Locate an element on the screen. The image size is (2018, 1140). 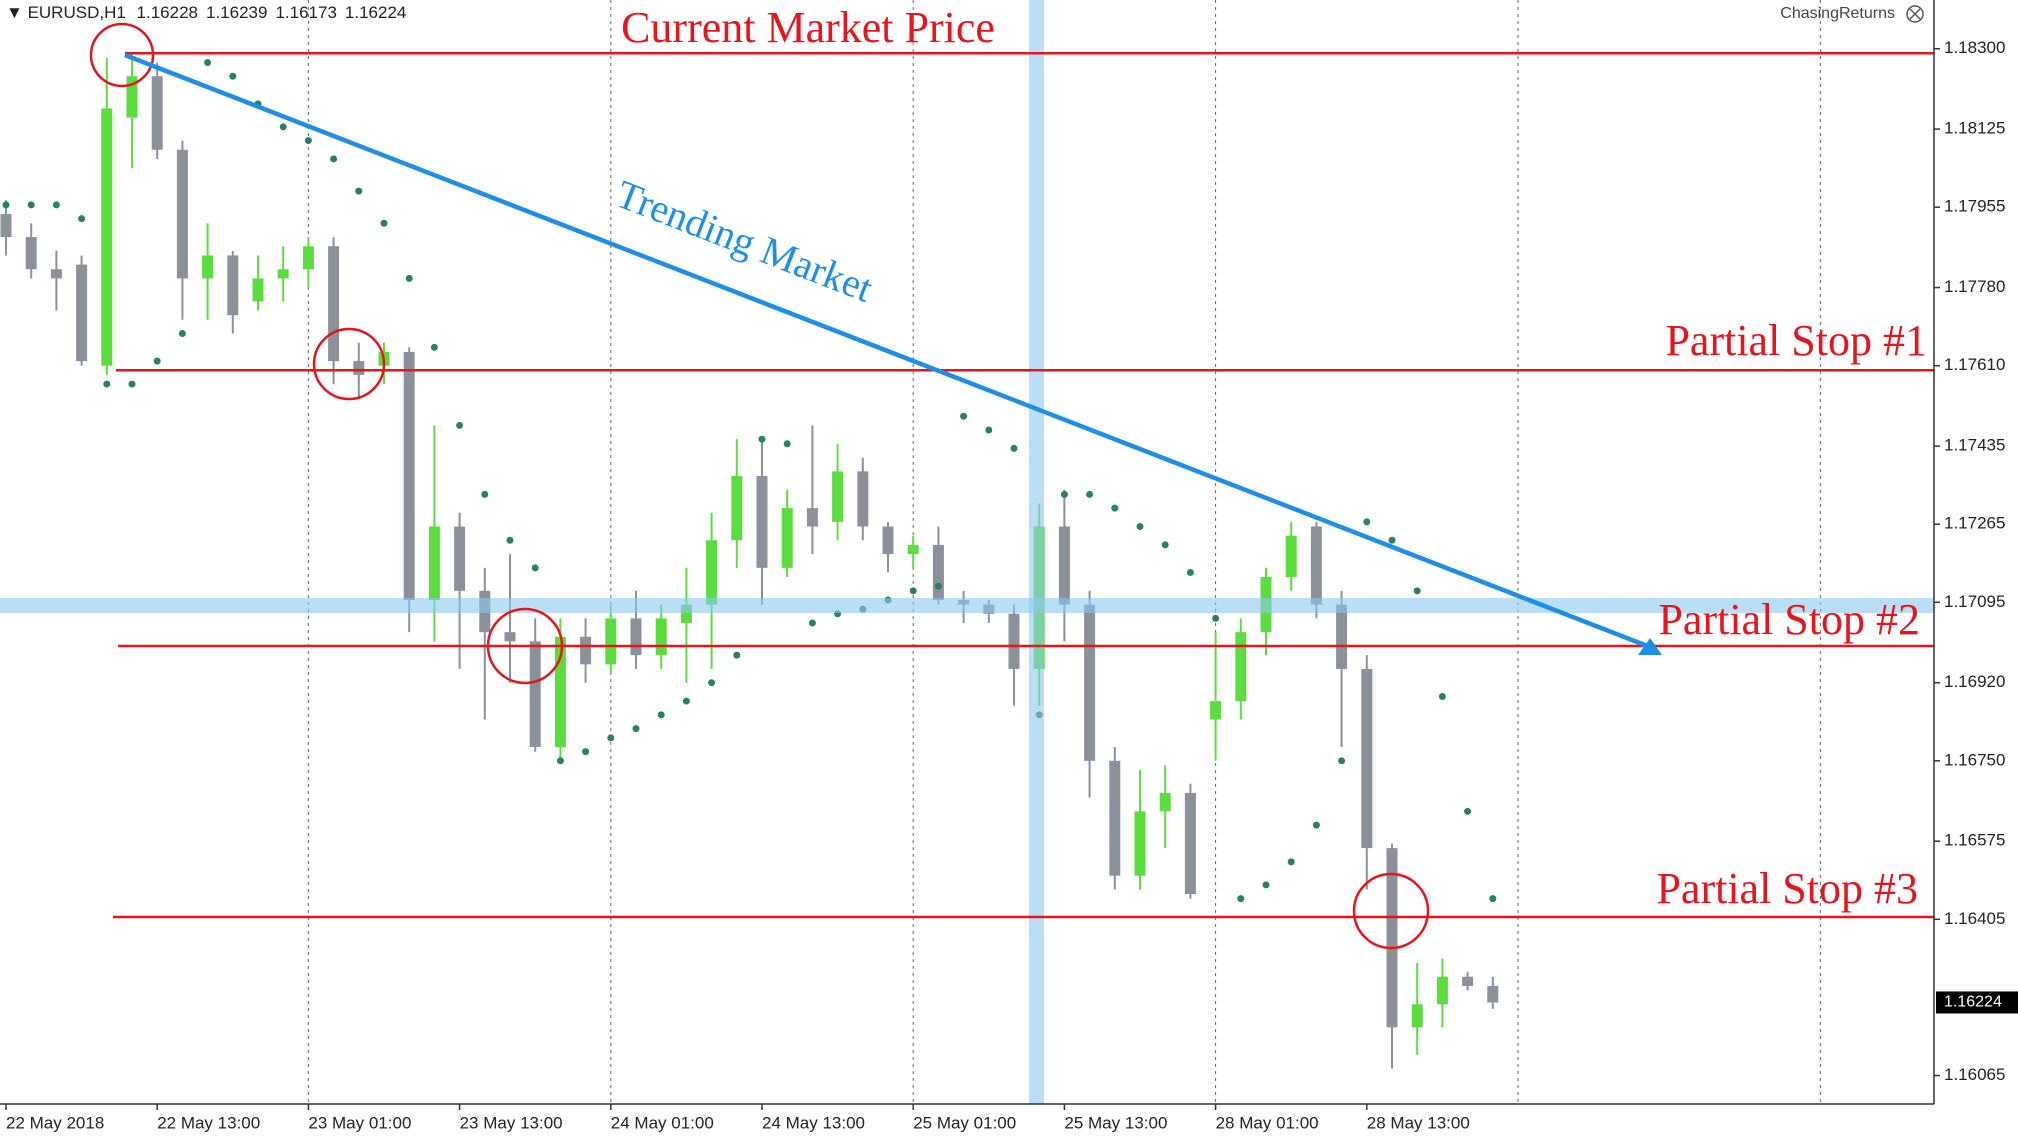
y-tick-label: 1.16405 is located at coordinates (1974, 918).